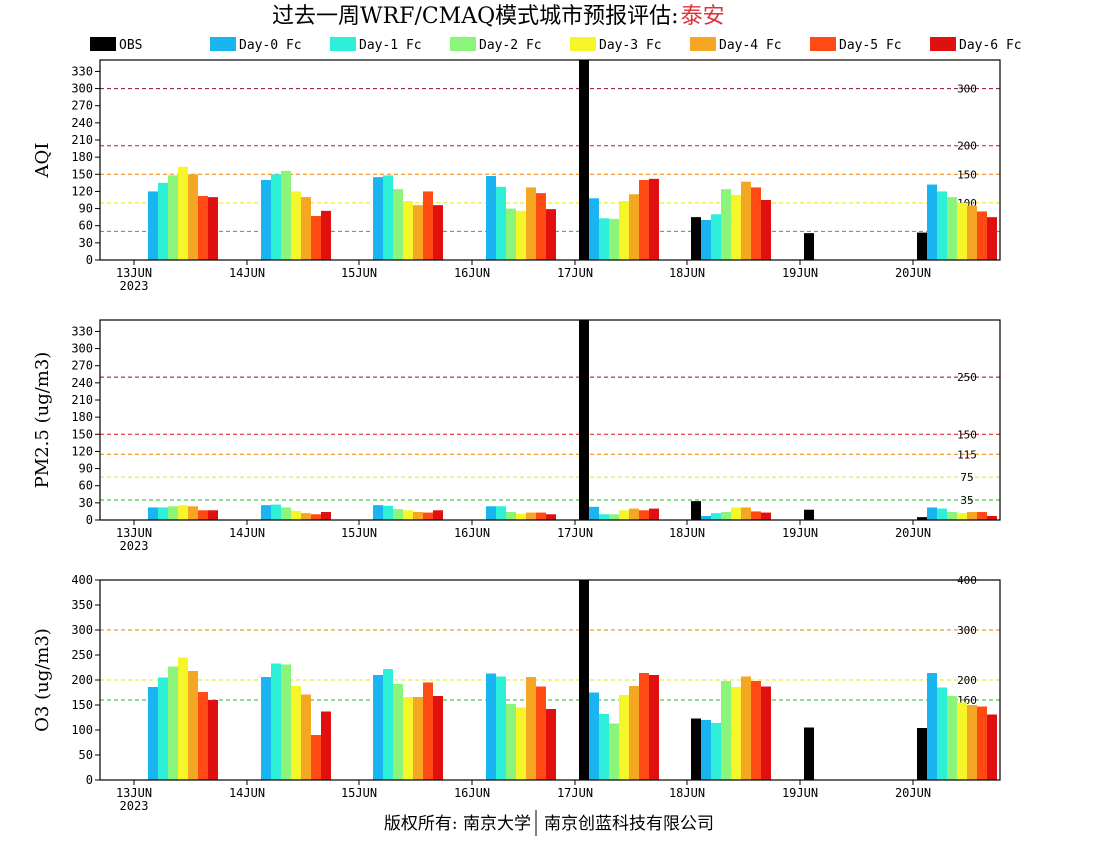 The image size is (1100, 850). What do you see at coordinates (398, 514) in the screenshot?
I see `bar-day-2-fc-15jun` at bounding box center [398, 514].